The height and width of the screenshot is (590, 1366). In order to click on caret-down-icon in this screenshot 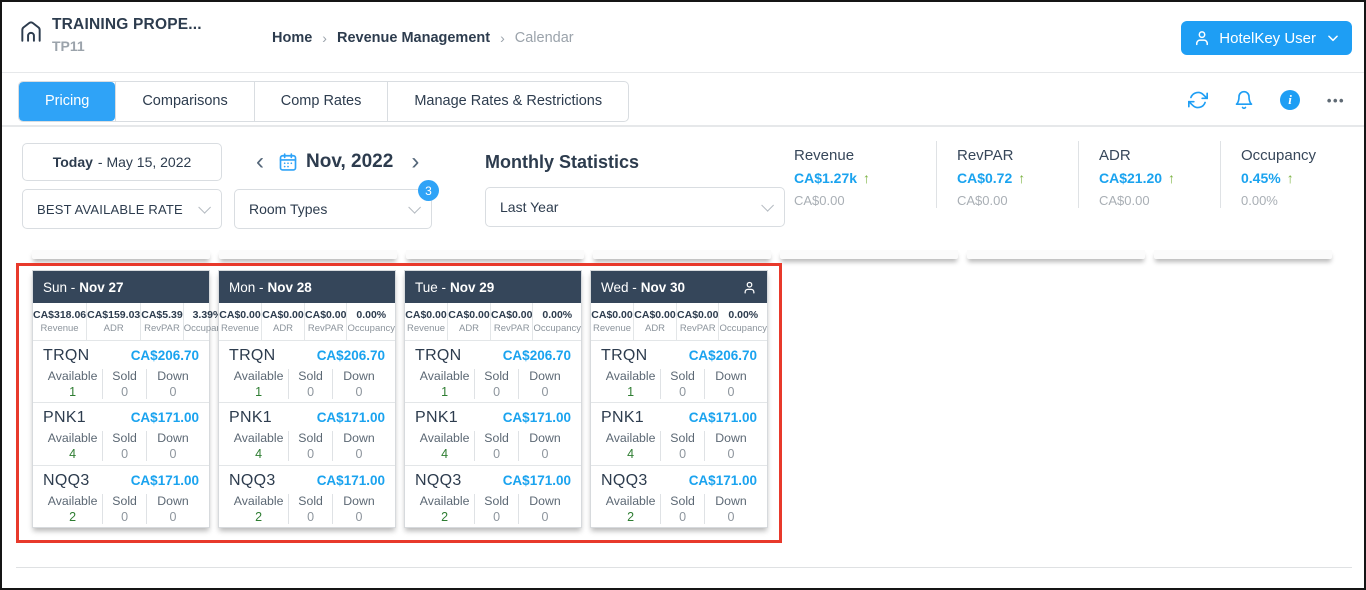, I will do `click(767, 205)`.